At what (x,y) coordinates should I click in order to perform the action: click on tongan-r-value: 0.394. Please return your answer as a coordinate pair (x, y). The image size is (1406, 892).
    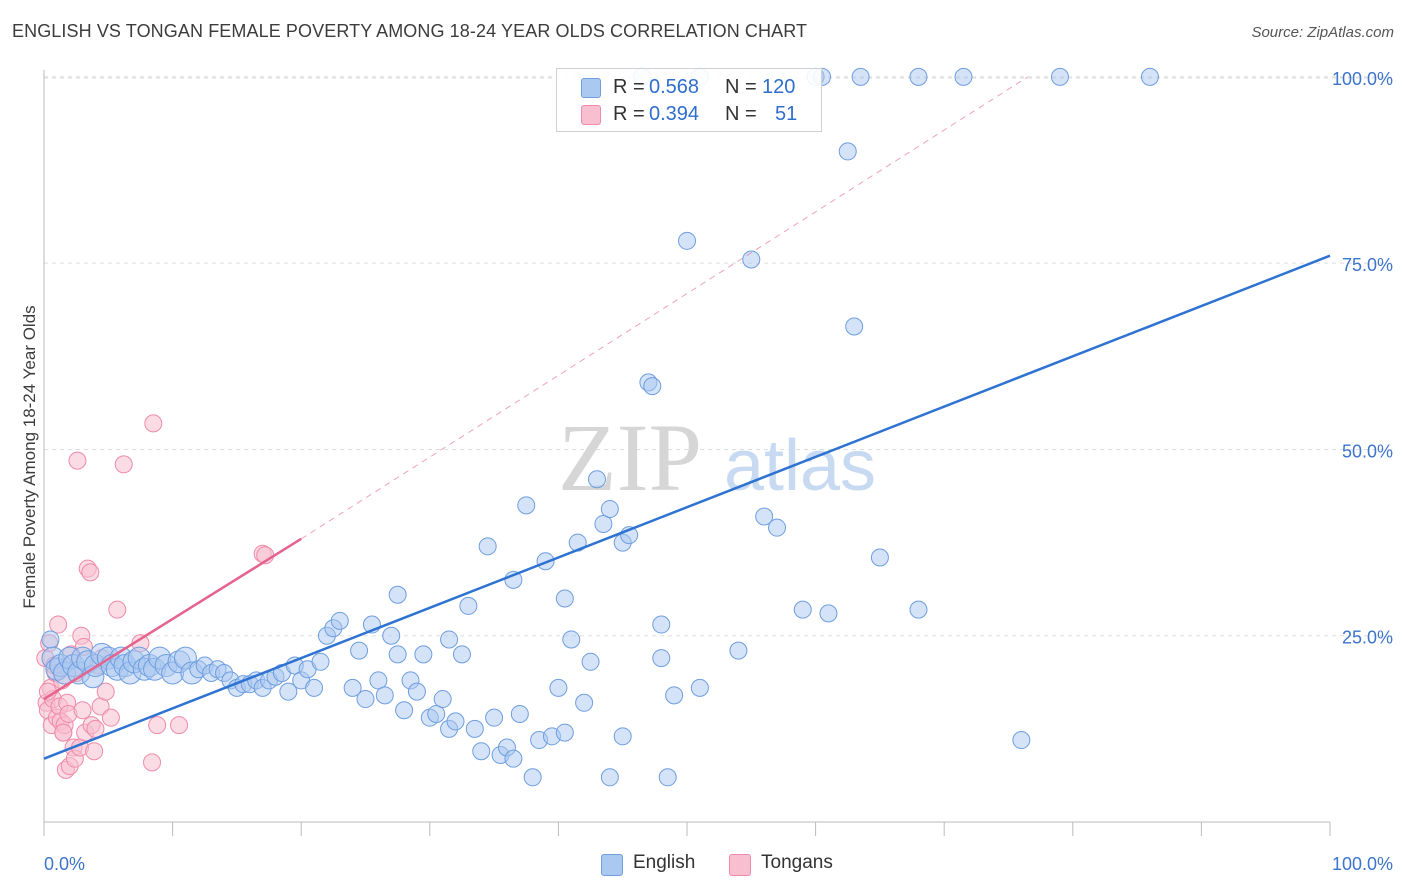
    Looking at the image, I should click on (674, 114).